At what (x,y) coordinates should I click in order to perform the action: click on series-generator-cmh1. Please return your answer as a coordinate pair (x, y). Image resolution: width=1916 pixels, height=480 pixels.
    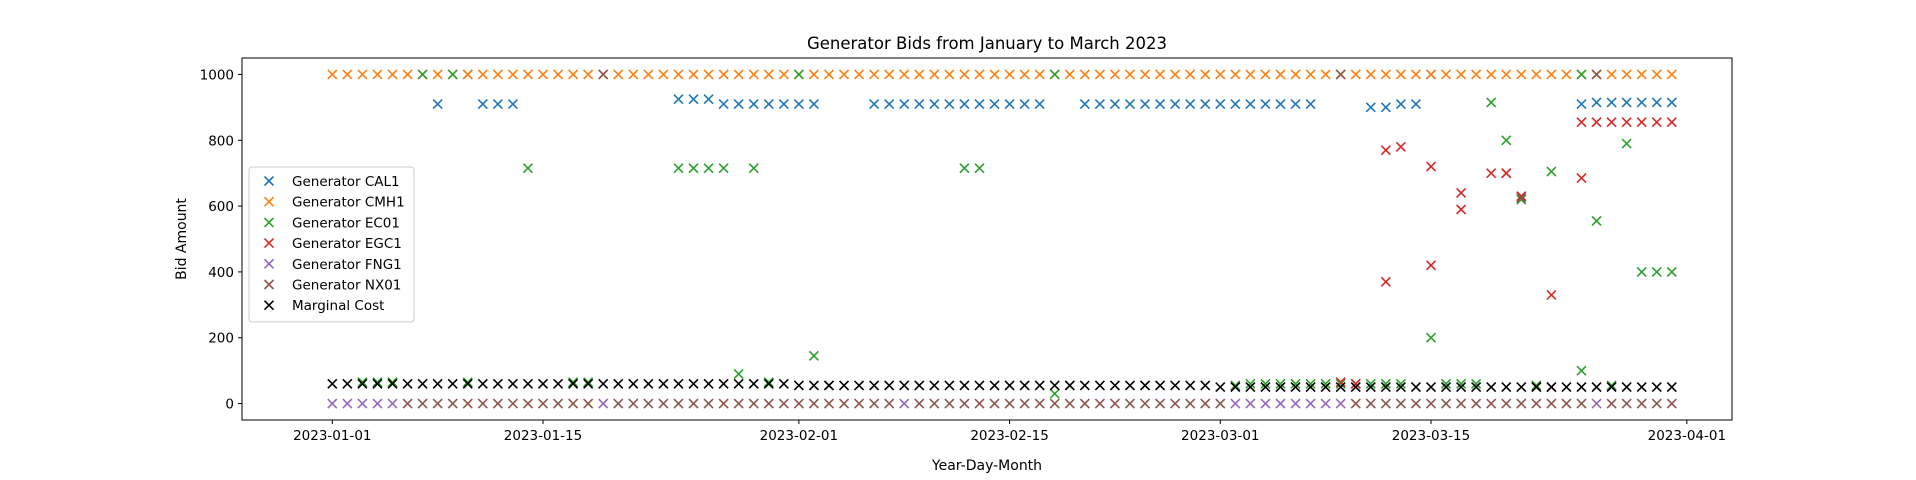
    Looking at the image, I should click on (1002, 74).